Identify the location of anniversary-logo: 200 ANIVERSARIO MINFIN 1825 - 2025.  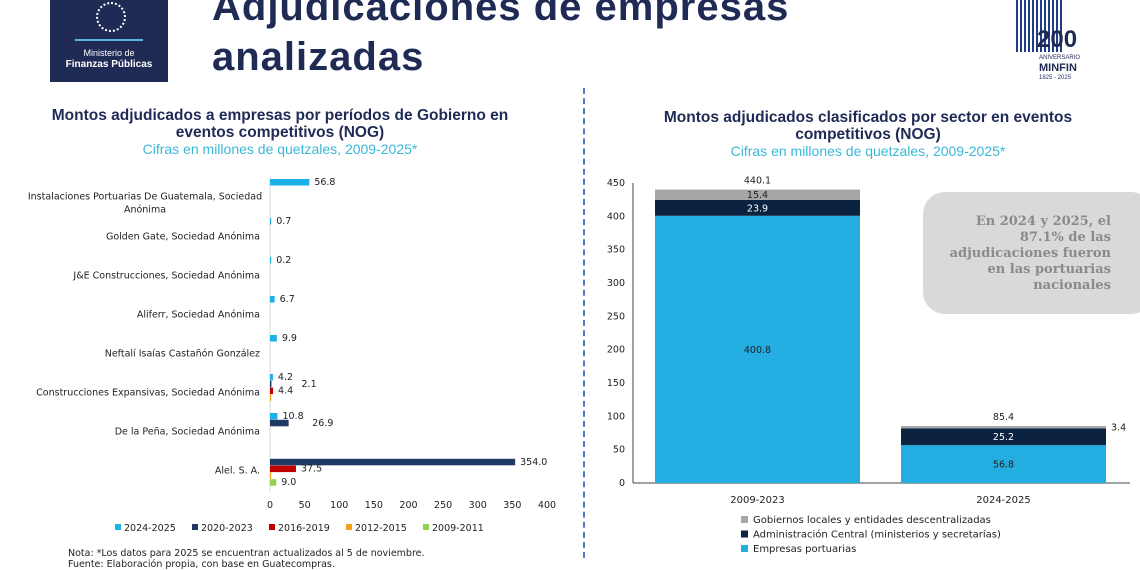
(1053, 41).